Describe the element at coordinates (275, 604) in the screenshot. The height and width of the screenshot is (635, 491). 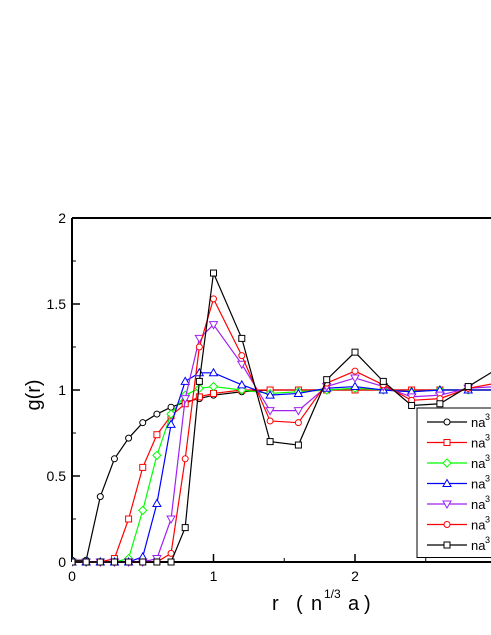
I see `x-axis-label-var: r` at that location.